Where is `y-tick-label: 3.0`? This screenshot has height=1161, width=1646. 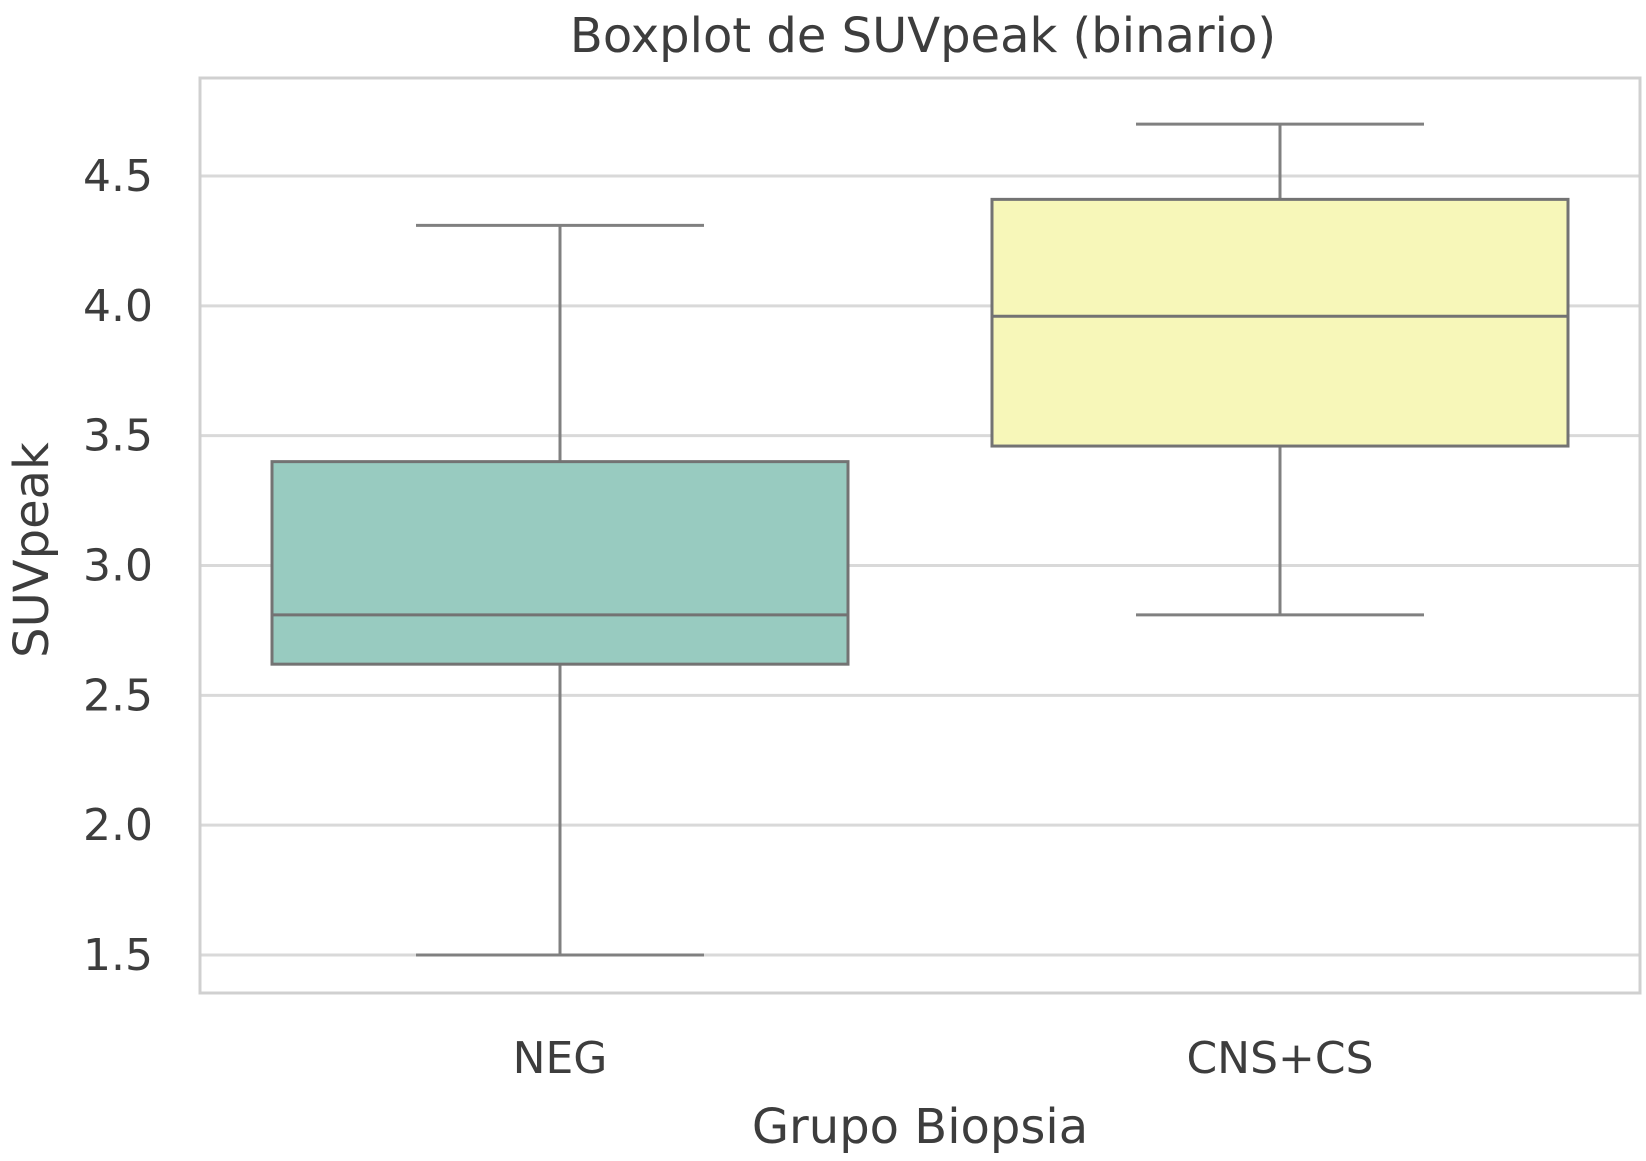 y-tick-label: 3.0 is located at coordinates (118, 566).